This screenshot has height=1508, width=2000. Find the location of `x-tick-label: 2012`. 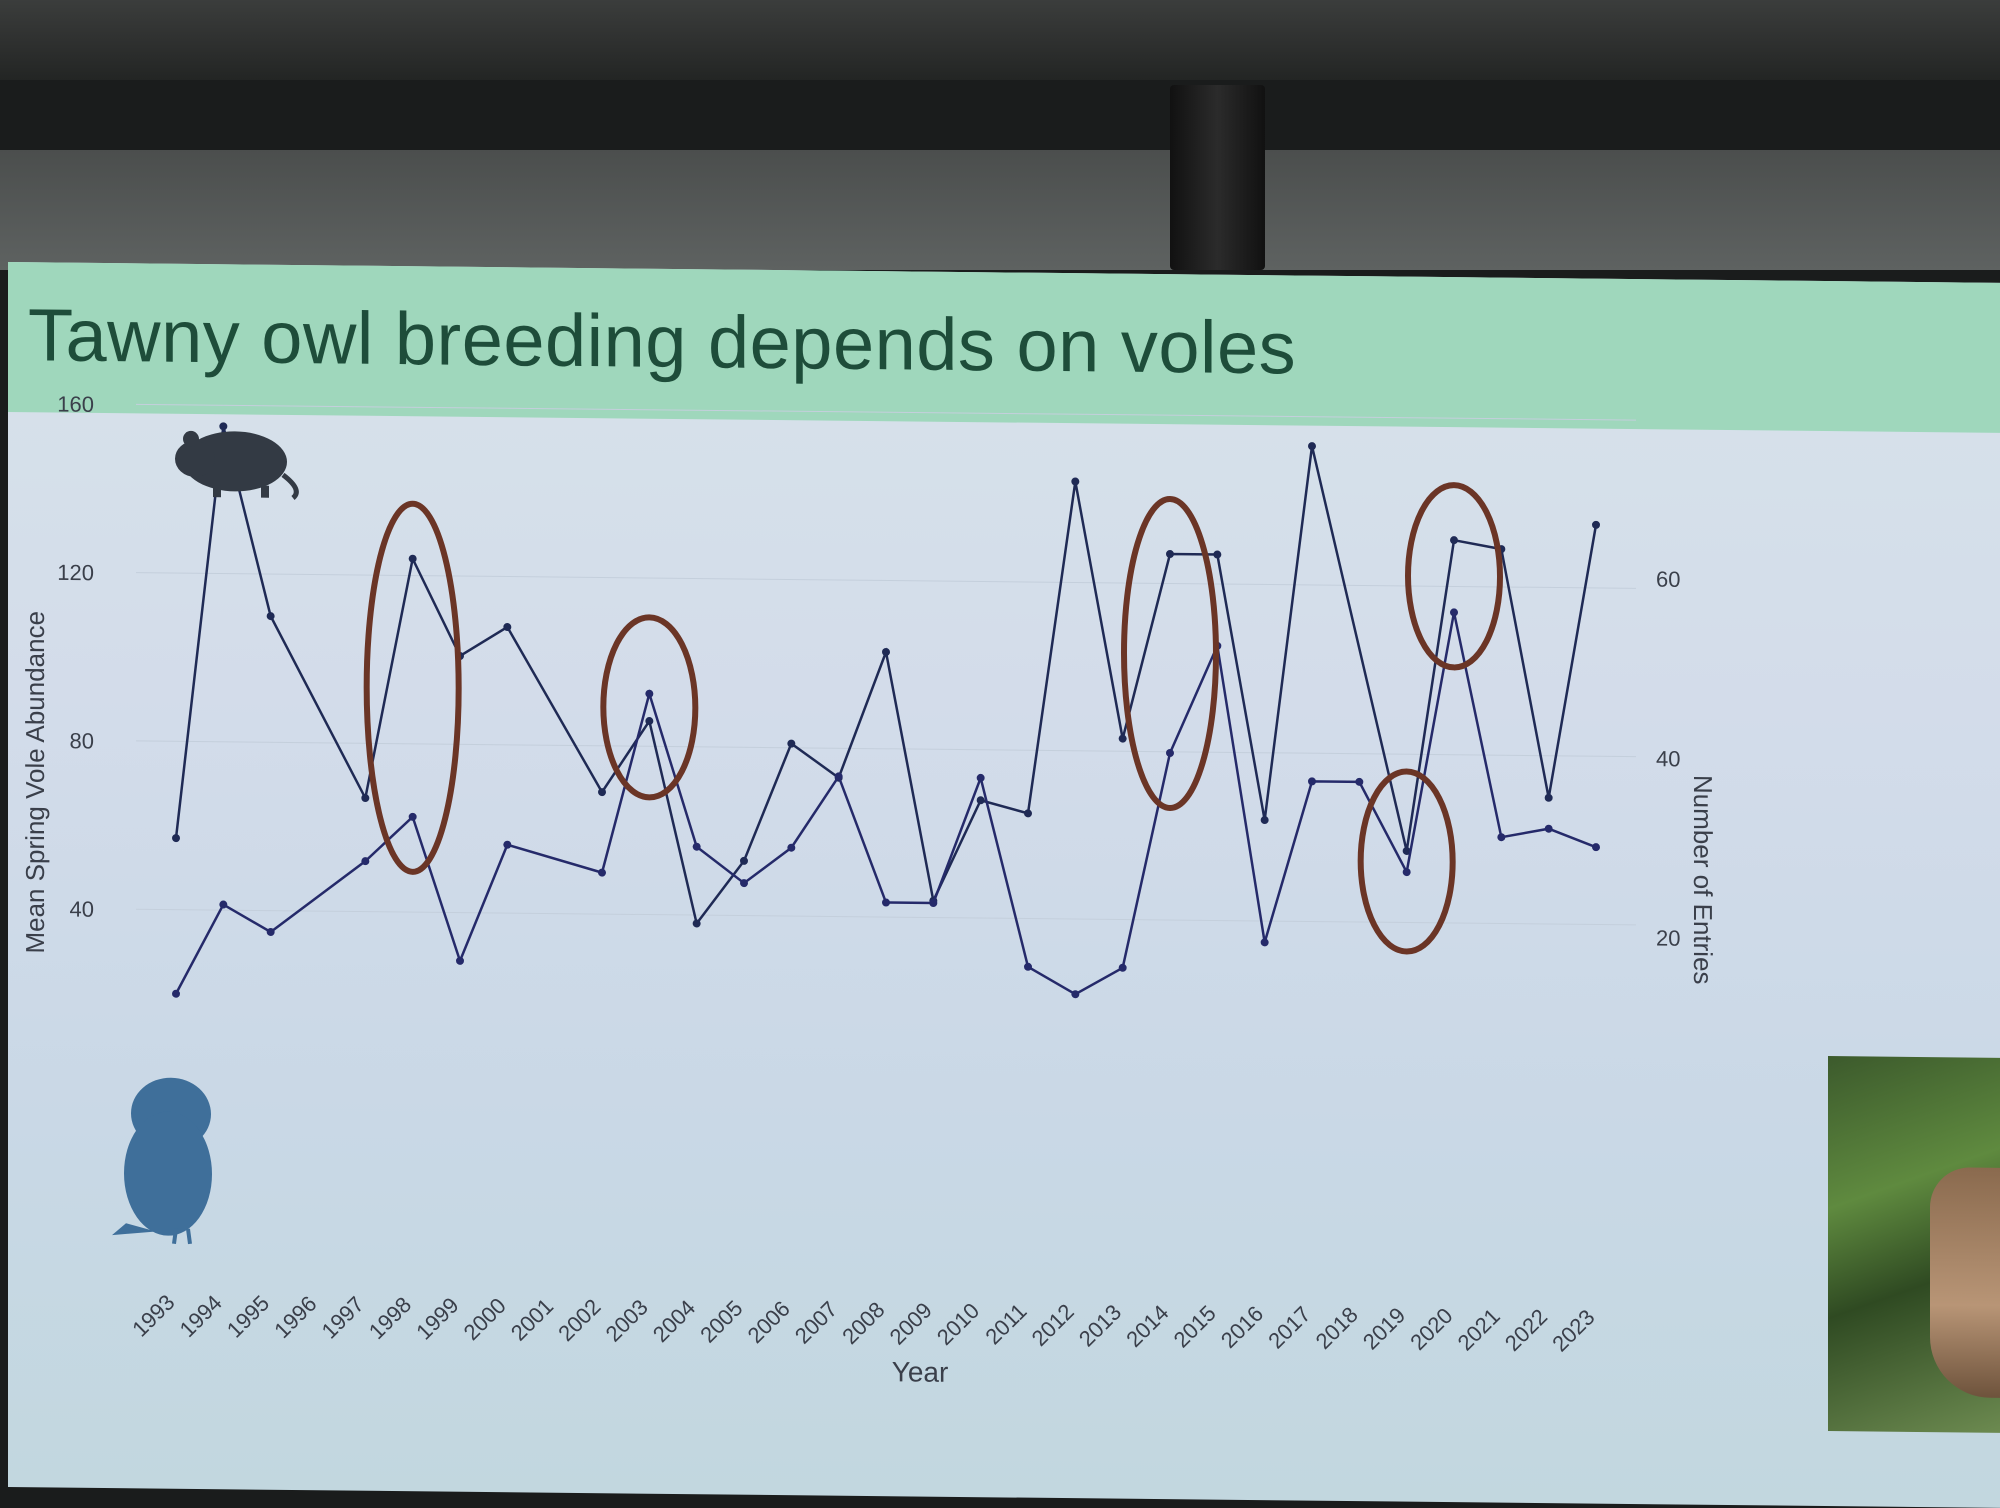

x-tick-label: 2012 is located at coordinates (1053, 1325).